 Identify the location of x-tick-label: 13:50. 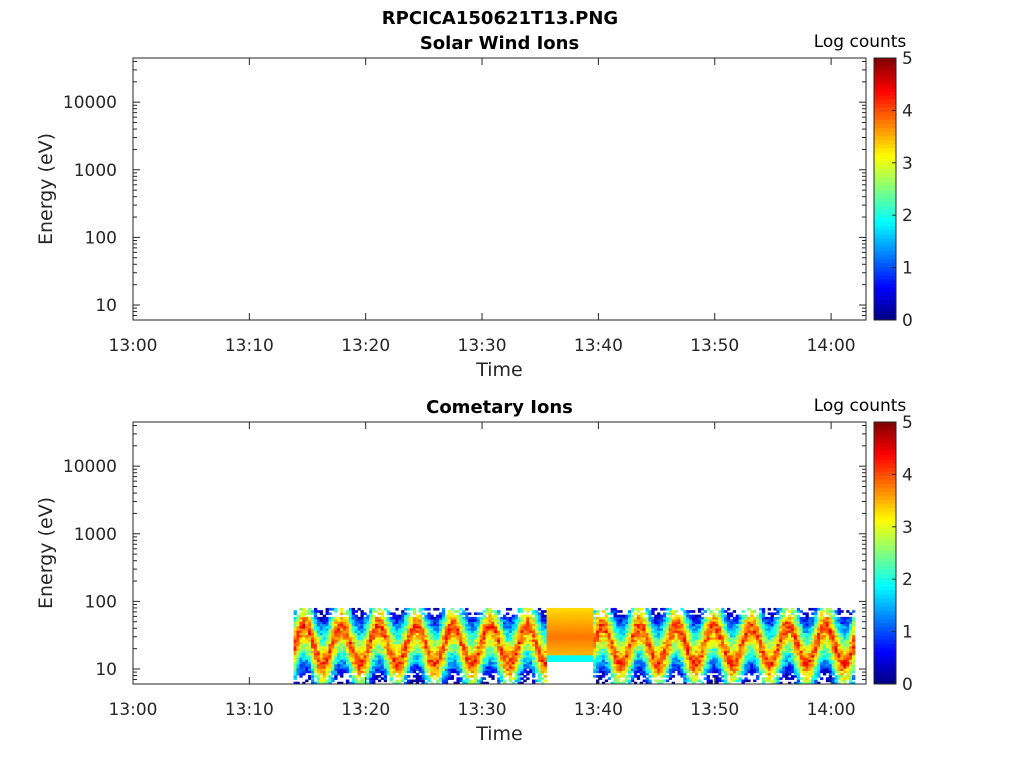
(714, 346).